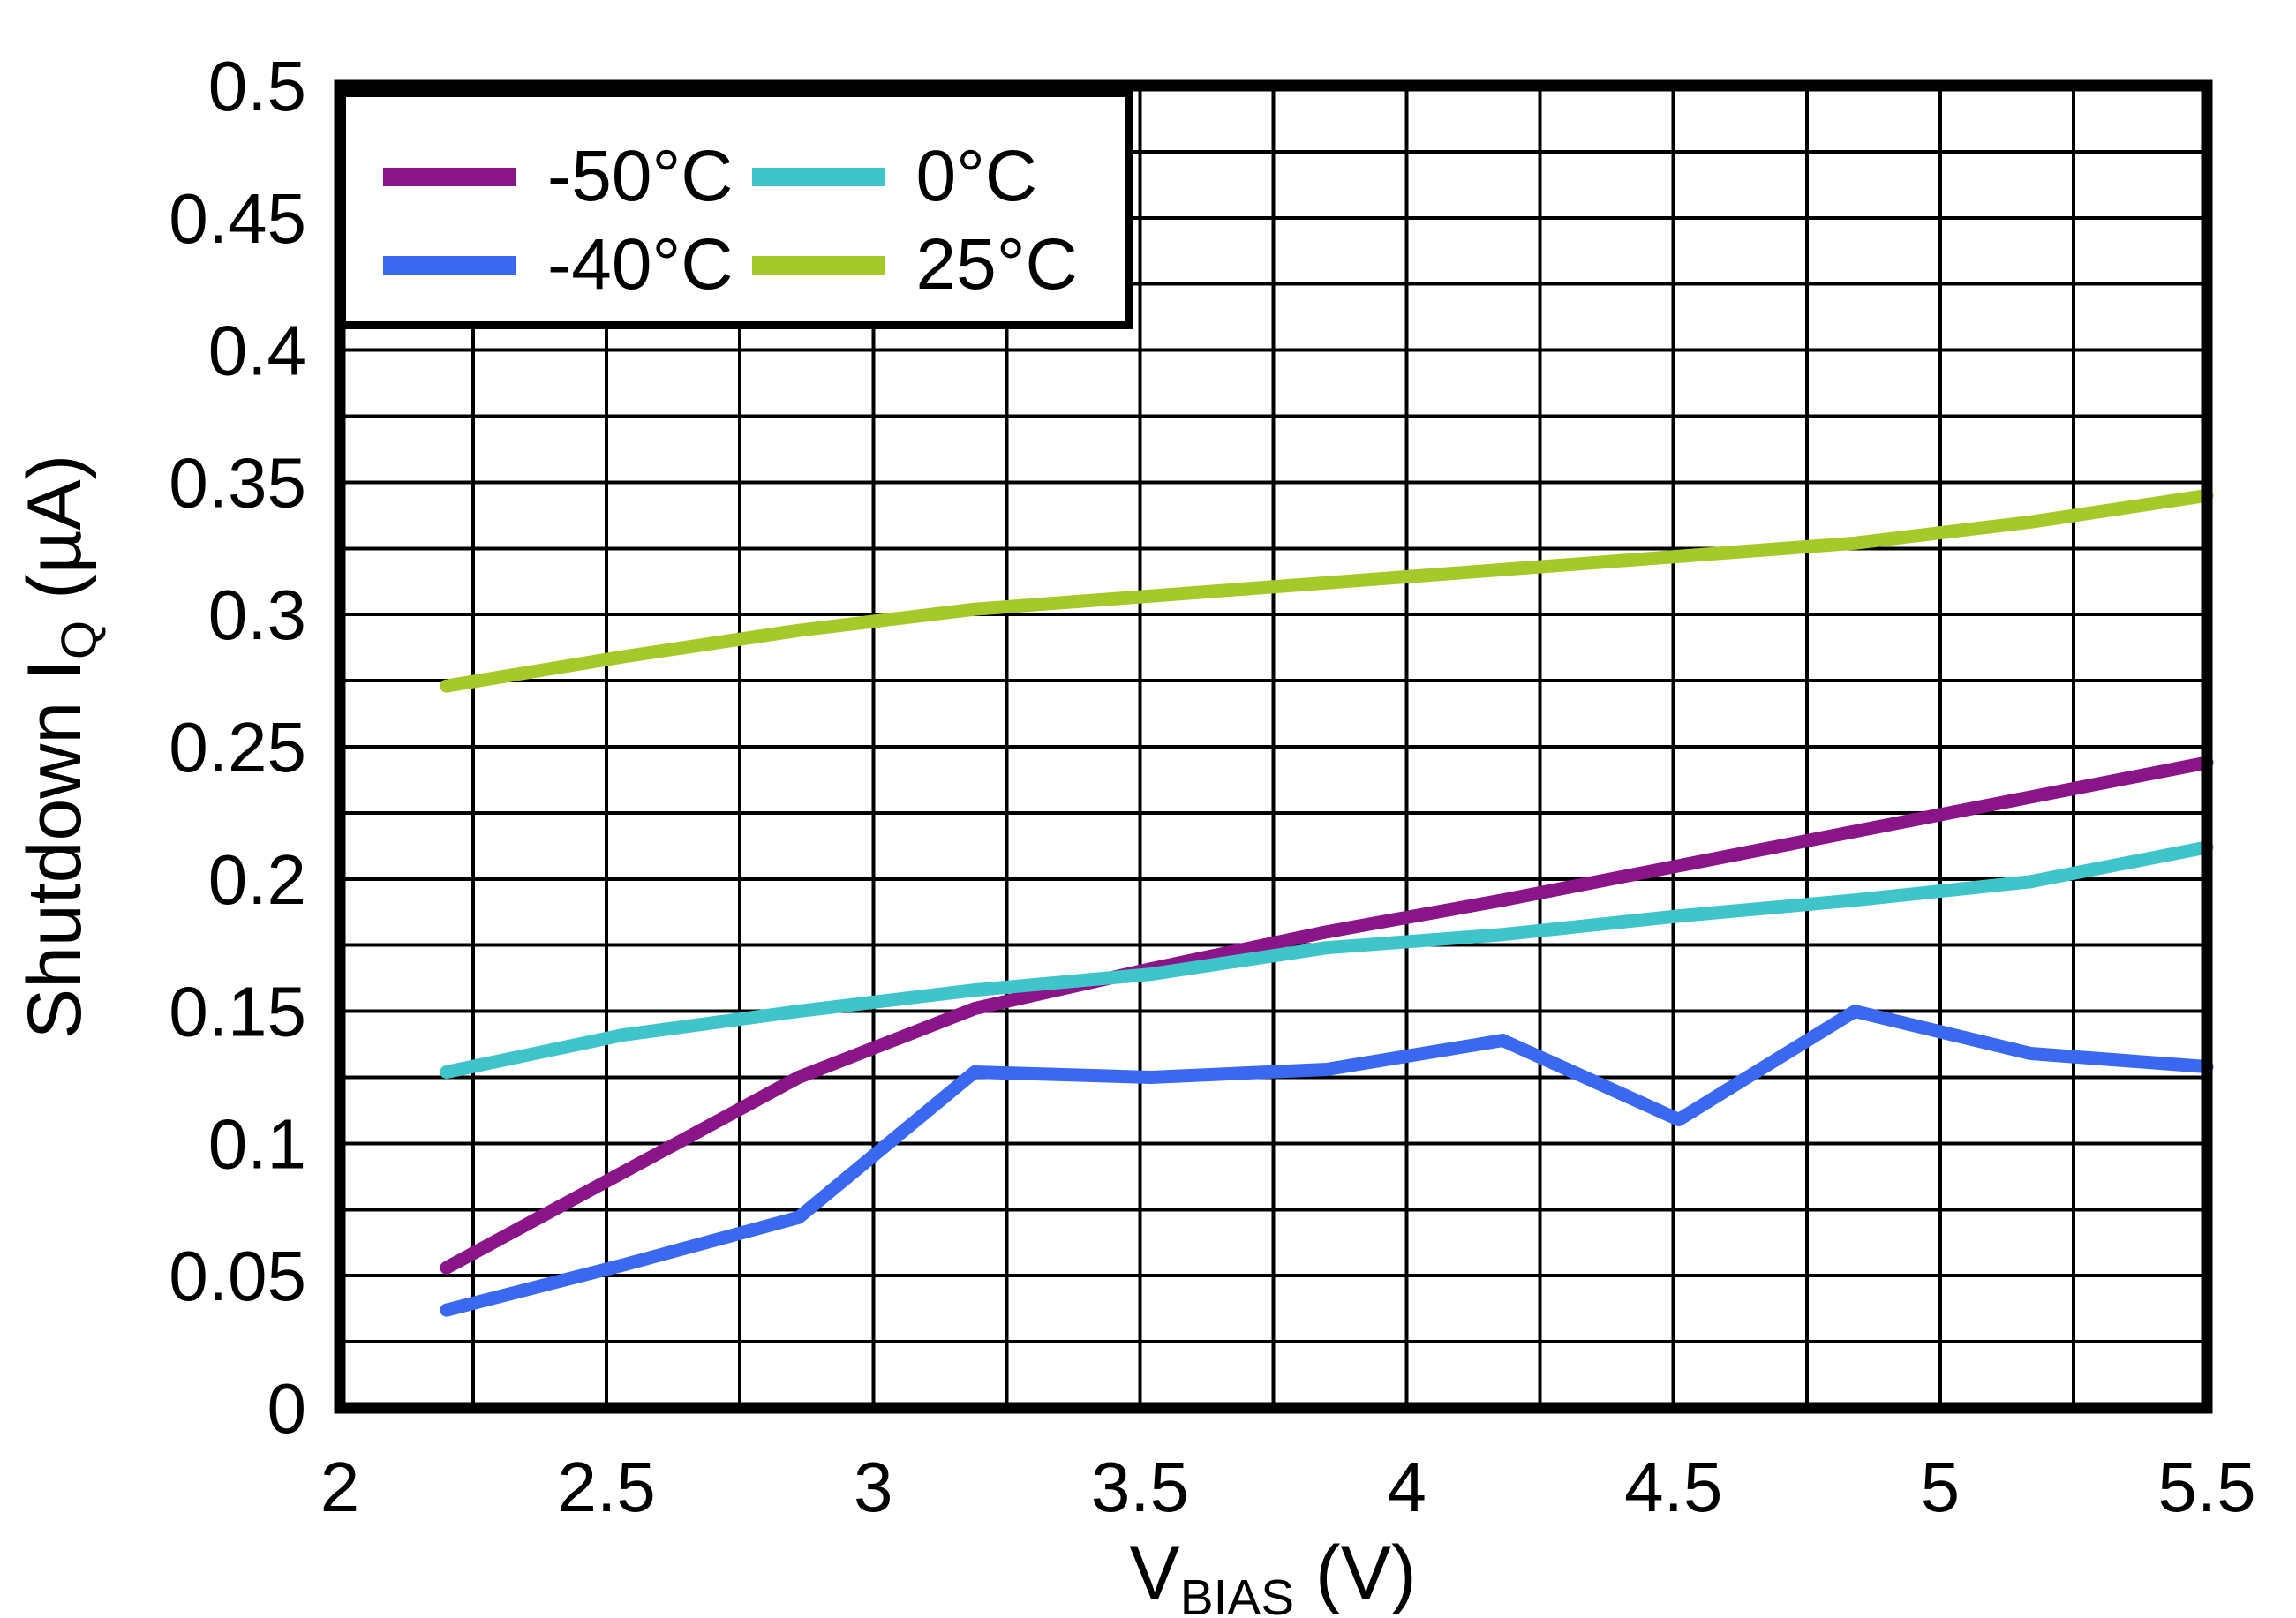 The image size is (2296, 1618). Describe the element at coordinates (257, 615) in the screenshot. I see `y-tick-label: 0.3` at that location.